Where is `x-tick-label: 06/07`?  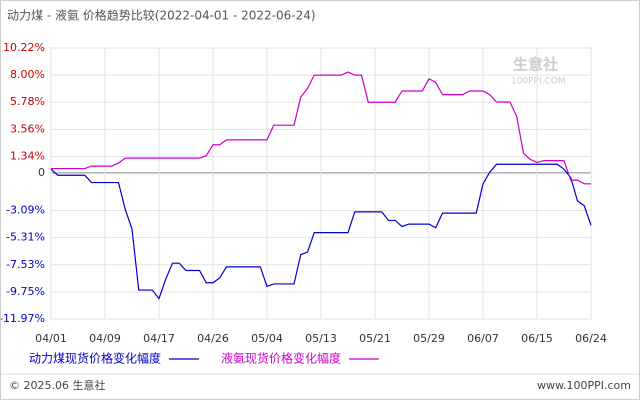
x-tick-label: 06/07 is located at coordinates (483, 338).